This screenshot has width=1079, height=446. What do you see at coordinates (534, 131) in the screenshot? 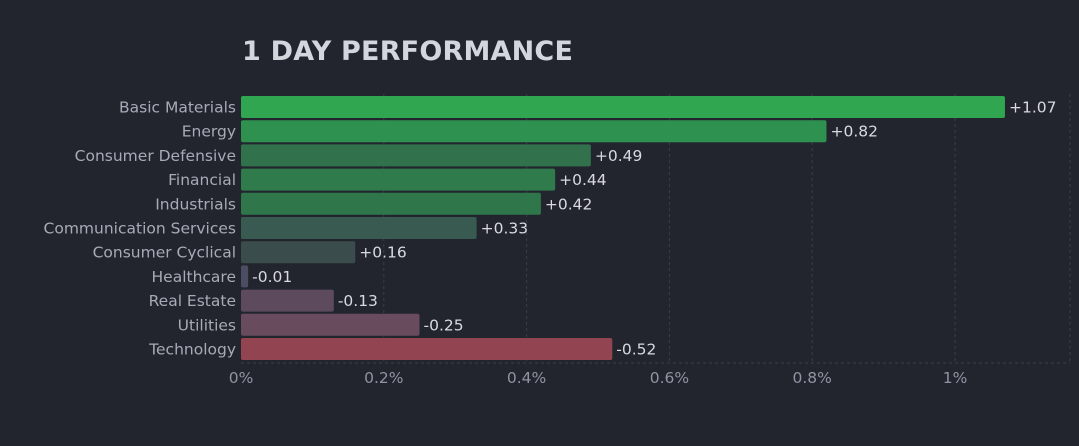
I see `bar-energy` at bounding box center [534, 131].